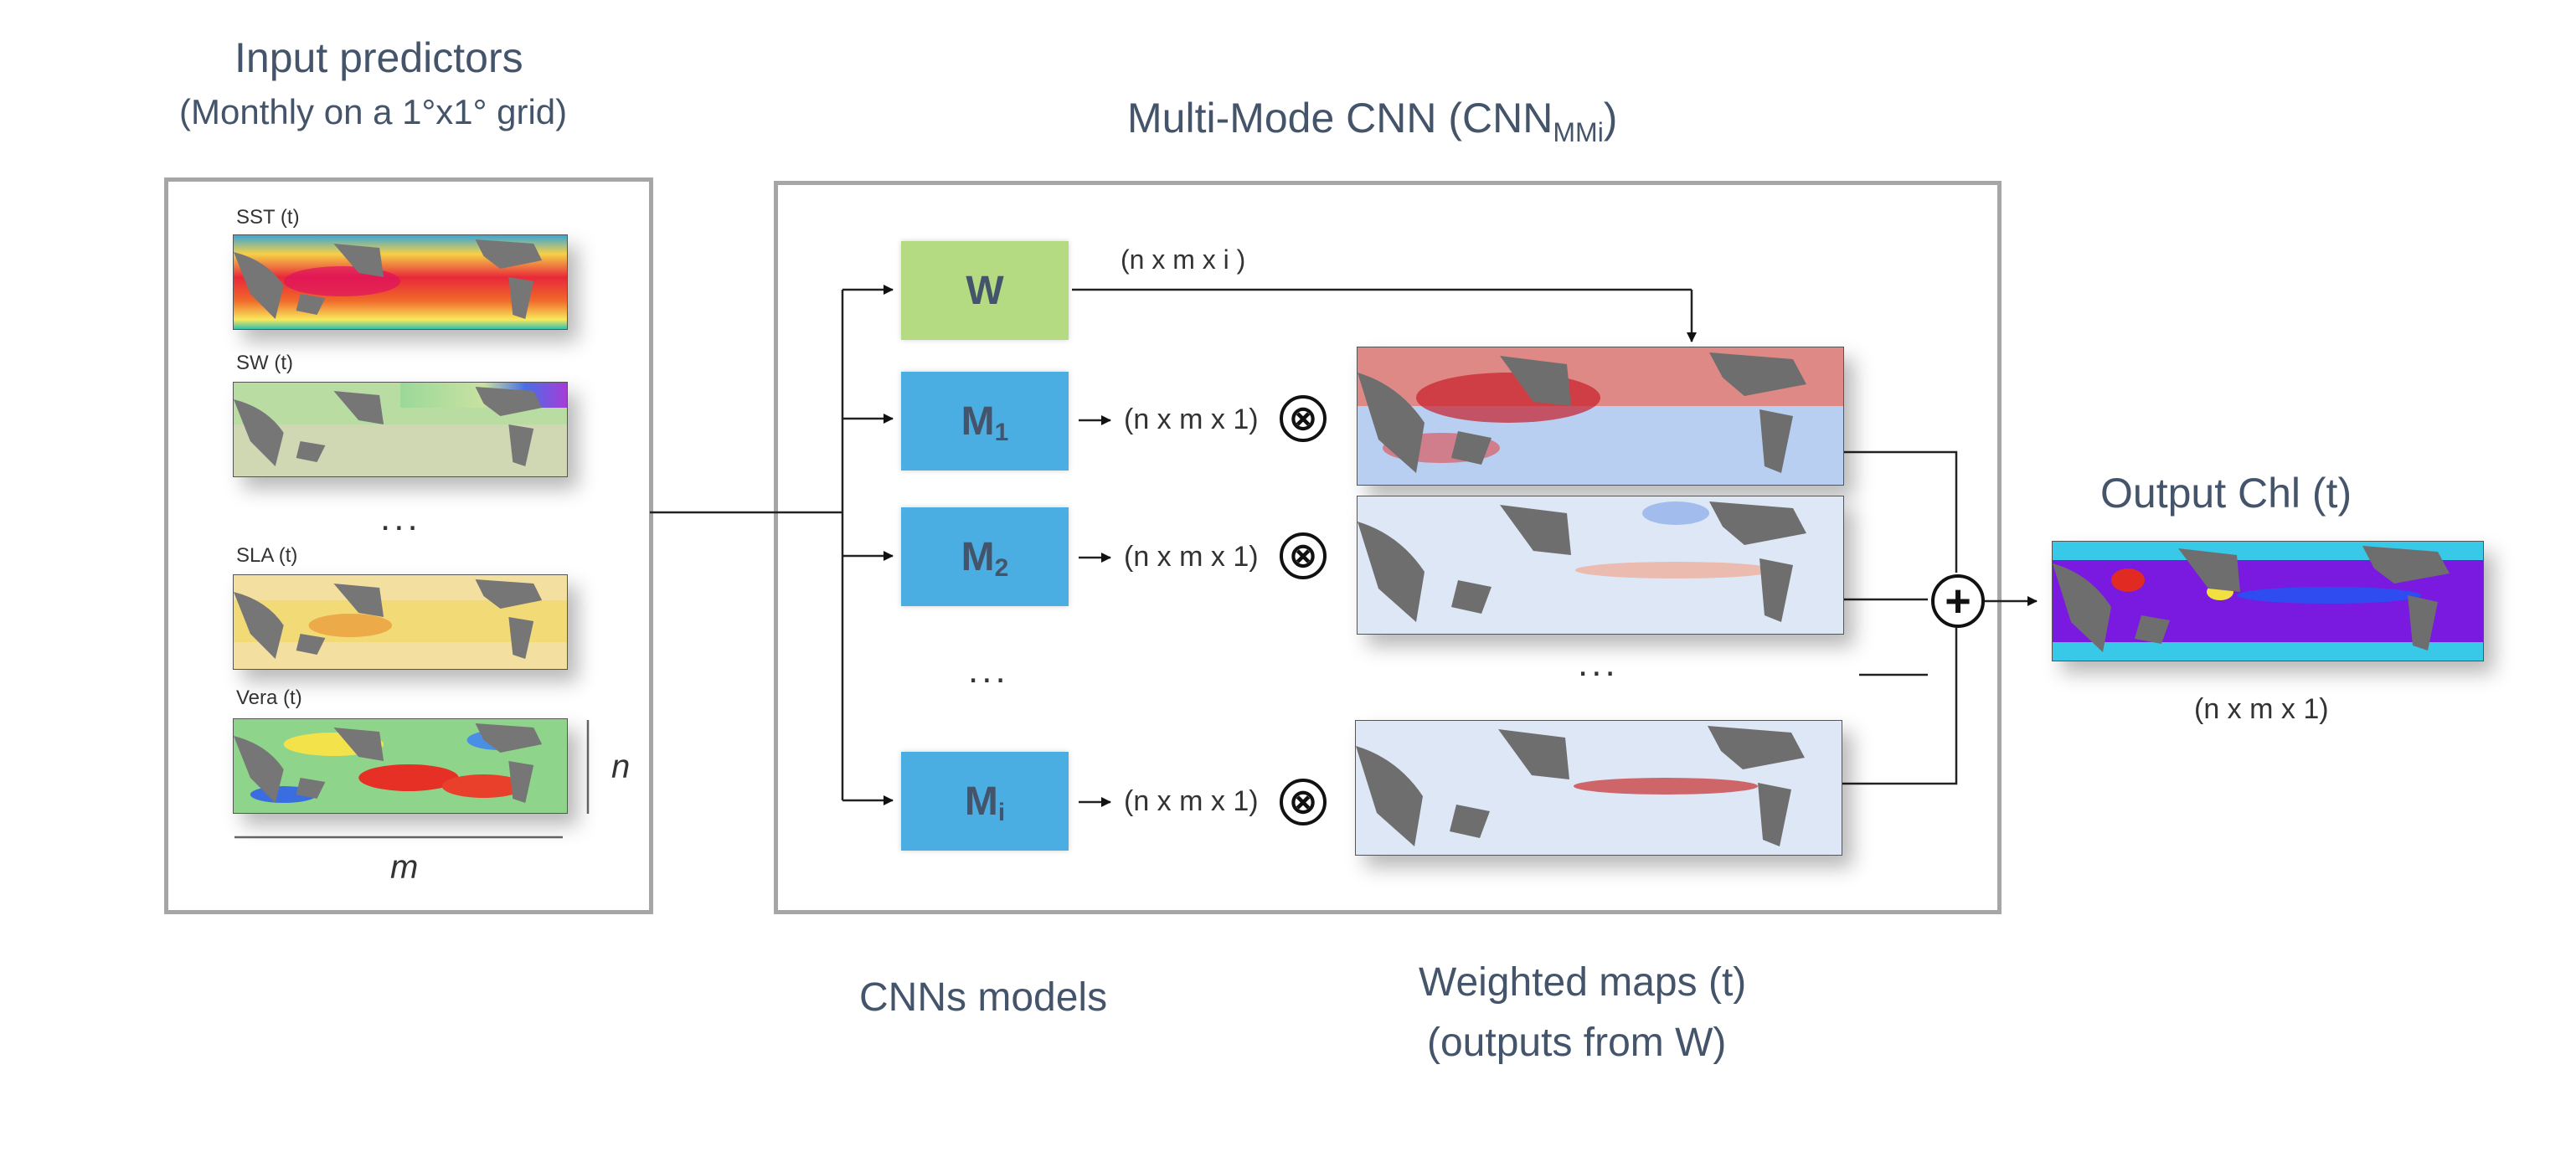  What do you see at coordinates (1610, 118) in the screenshot?
I see `cnn-title-close: )` at bounding box center [1610, 118].